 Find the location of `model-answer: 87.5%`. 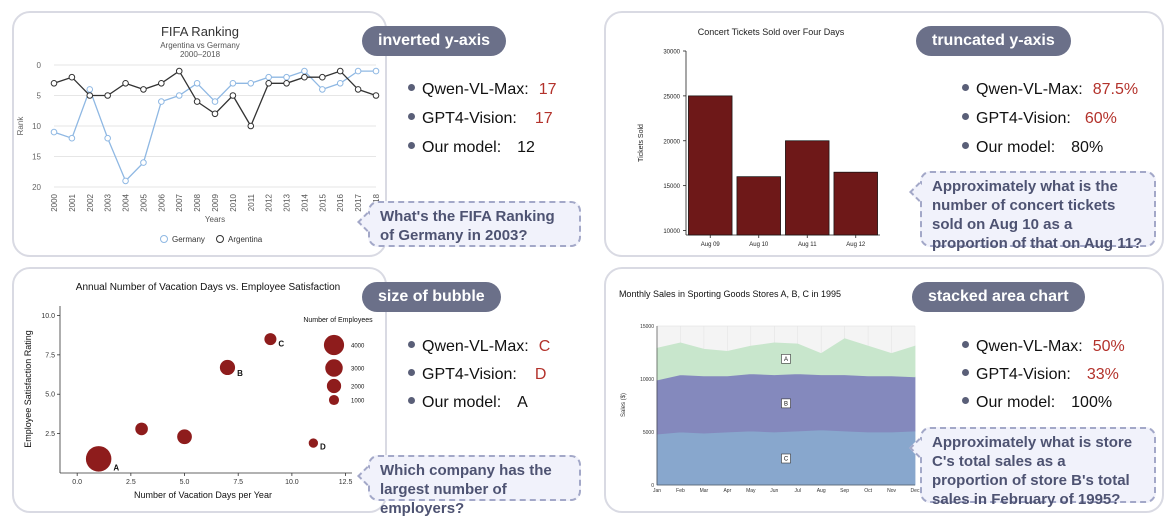

model-answer: 87.5% is located at coordinates (1115, 89).